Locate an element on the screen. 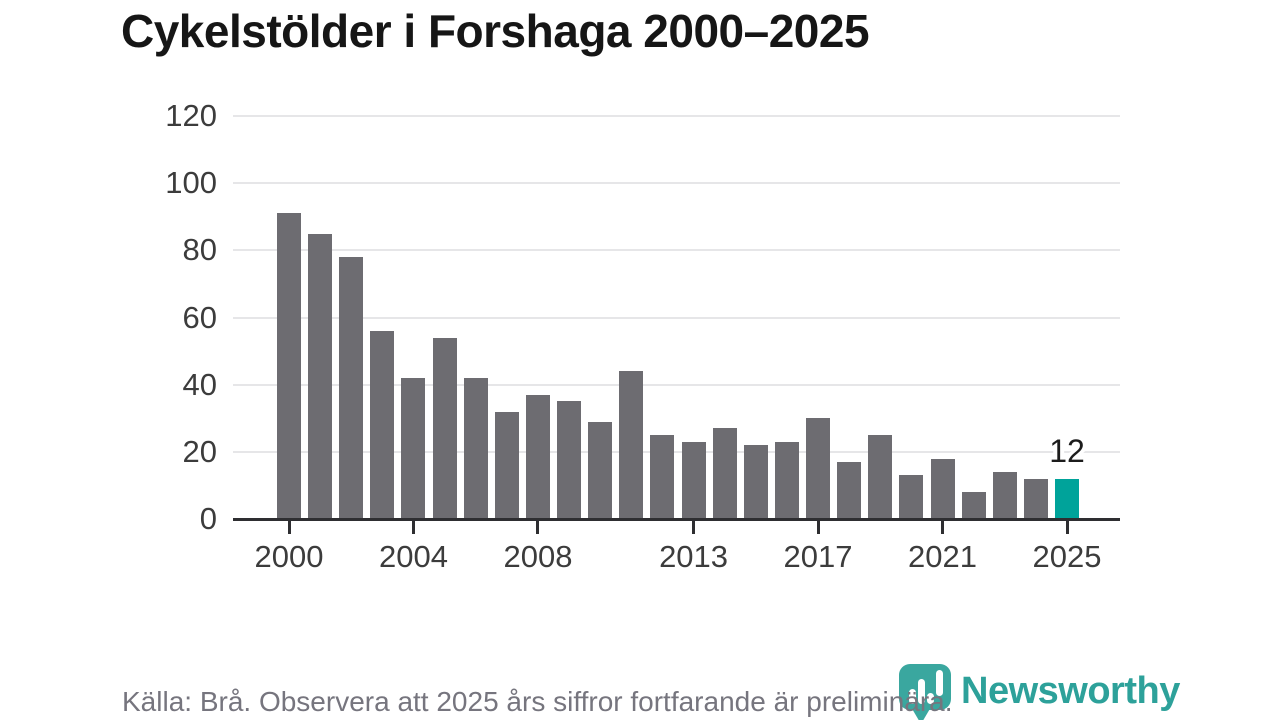 The height and width of the screenshot is (720, 1280). bar-2017 is located at coordinates (818, 468).